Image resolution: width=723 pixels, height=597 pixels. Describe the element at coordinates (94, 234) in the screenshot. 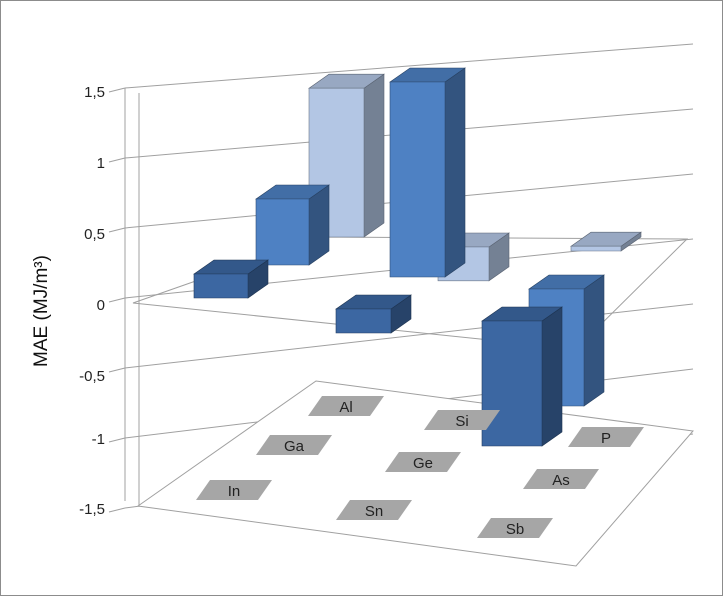

I see `y-tick-label: 0,5` at that location.